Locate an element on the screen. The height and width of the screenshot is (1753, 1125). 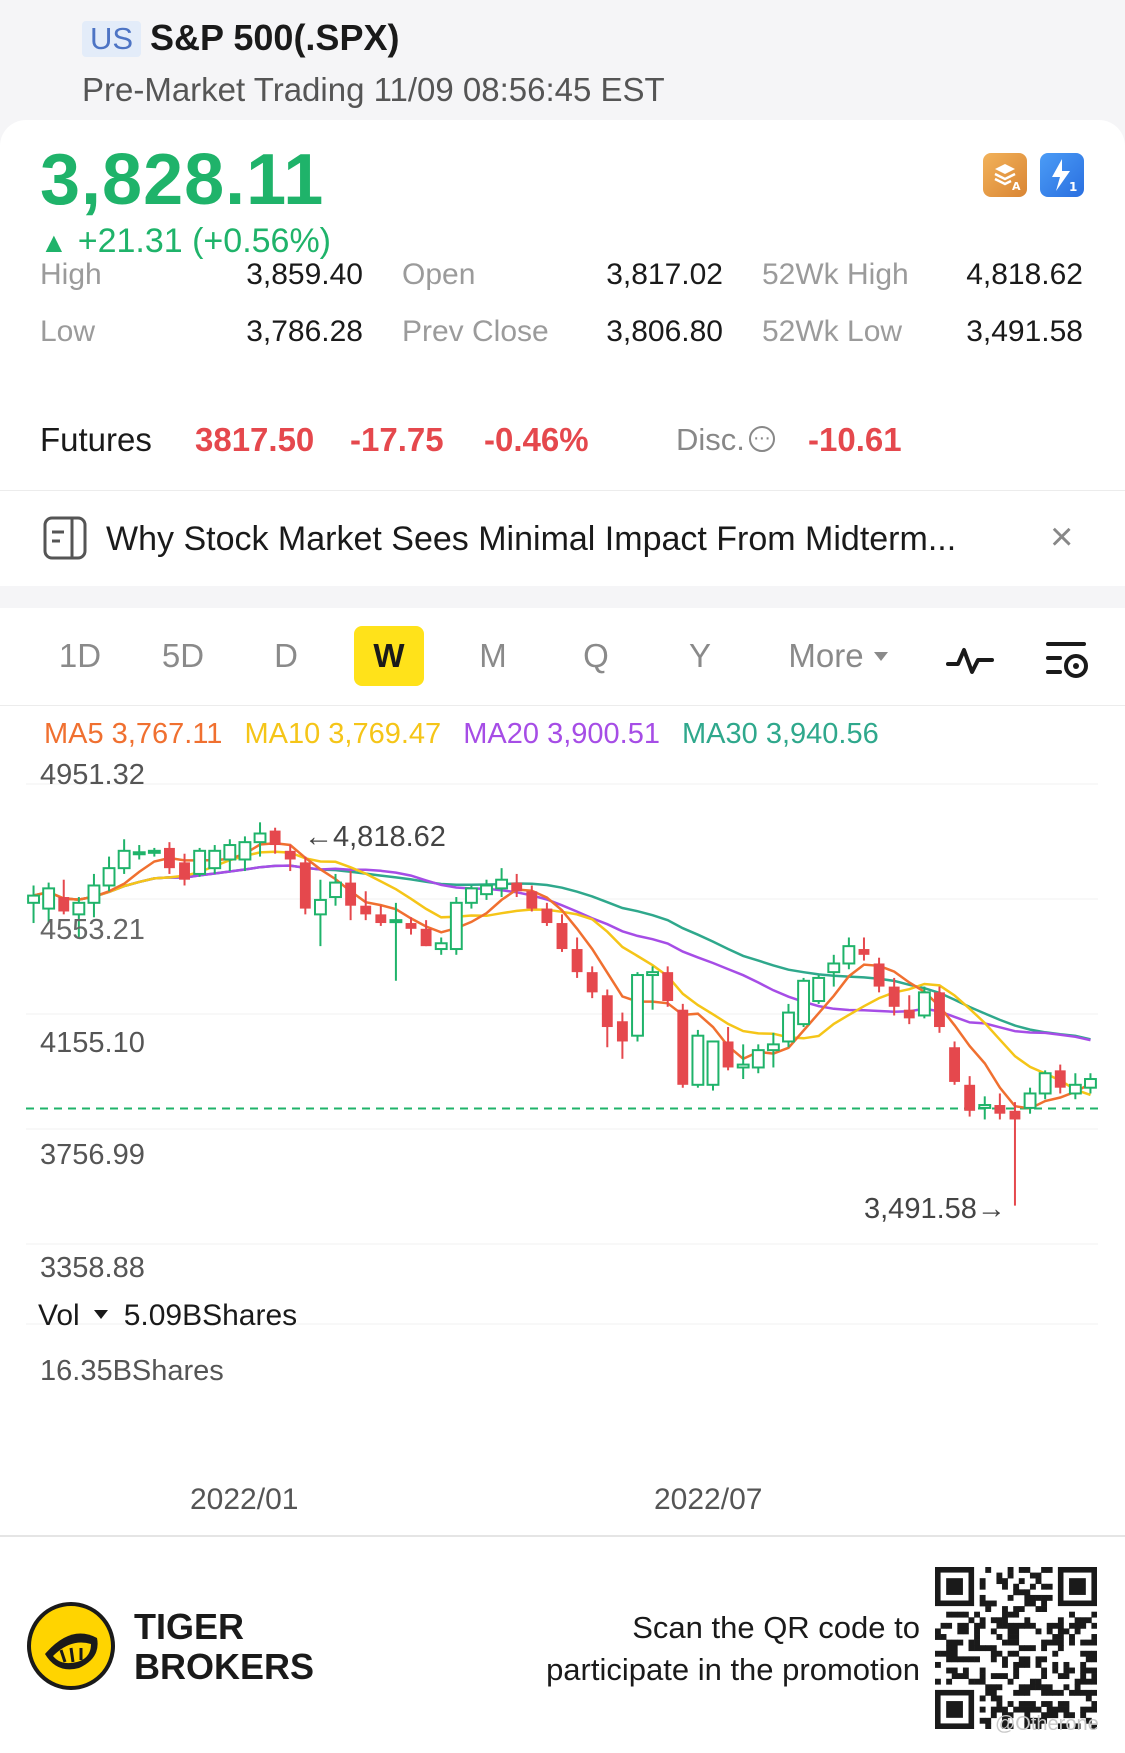
last-price: 3,828.11 is located at coordinates (182, 180).